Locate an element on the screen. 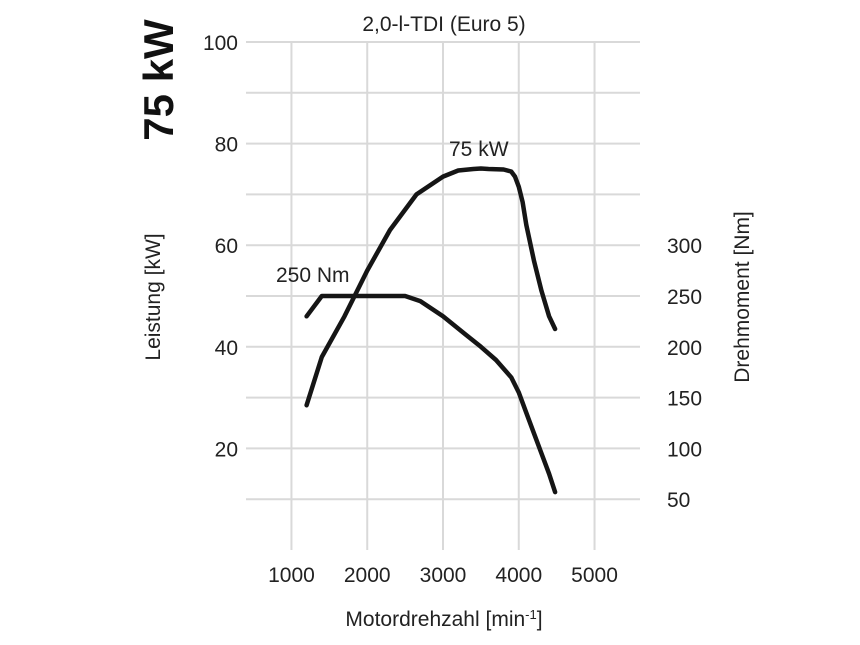  y-right-tick-label: 250 is located at coordinates (684, 297).